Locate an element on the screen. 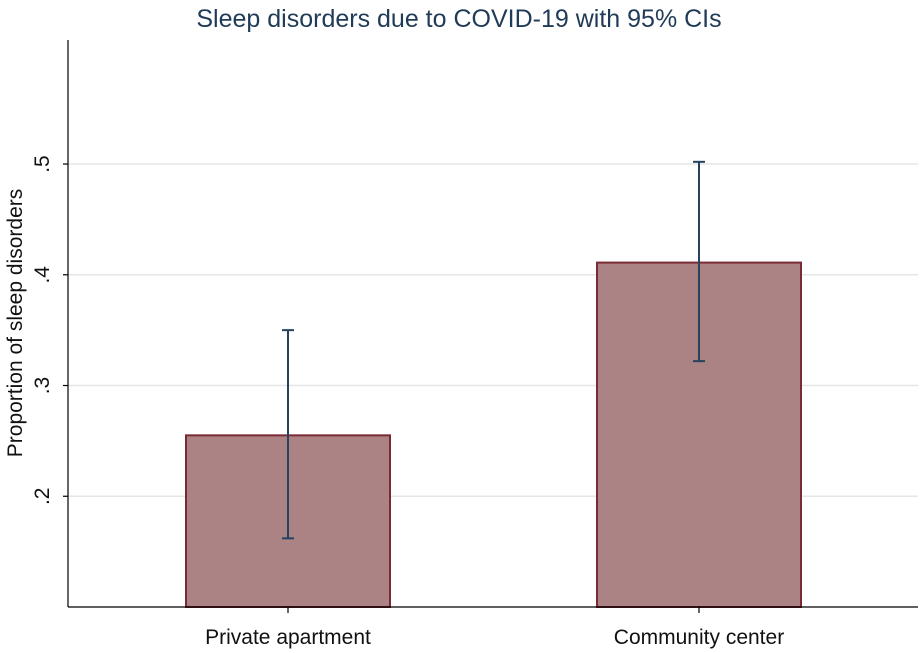  y-tick-label: .2 is located at coordinates (42, 497).